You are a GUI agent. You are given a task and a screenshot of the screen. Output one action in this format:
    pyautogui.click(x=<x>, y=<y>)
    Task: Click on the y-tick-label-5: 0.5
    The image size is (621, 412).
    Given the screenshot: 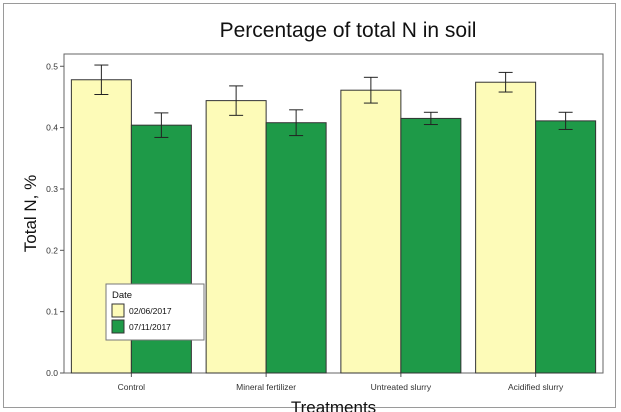 What is the action you would take?
    pyautogui.click(x=52, y=66)
    